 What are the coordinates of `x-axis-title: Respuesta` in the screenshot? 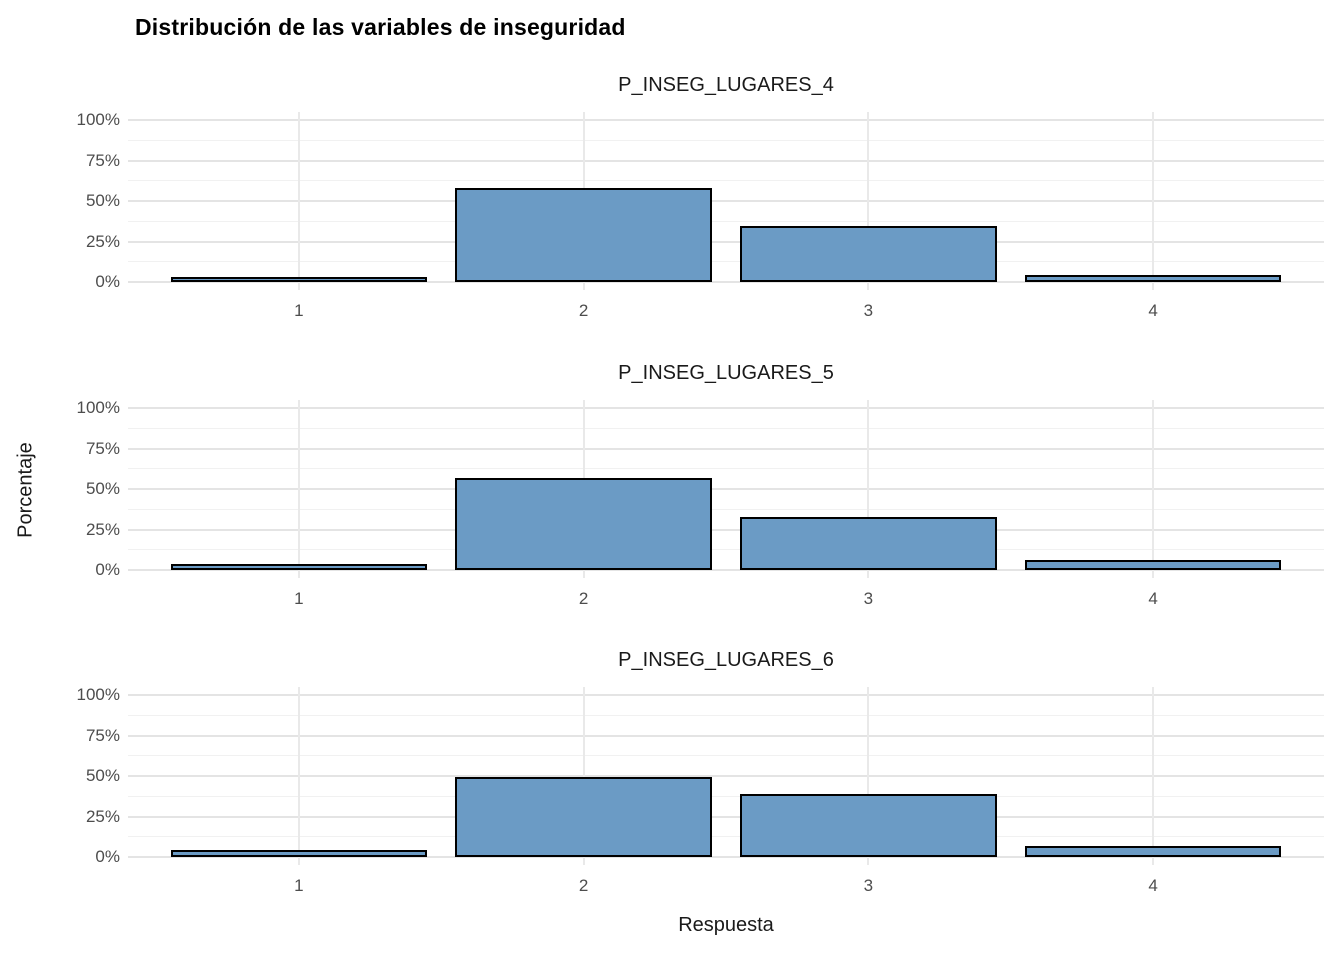 It's located at (726, 925).